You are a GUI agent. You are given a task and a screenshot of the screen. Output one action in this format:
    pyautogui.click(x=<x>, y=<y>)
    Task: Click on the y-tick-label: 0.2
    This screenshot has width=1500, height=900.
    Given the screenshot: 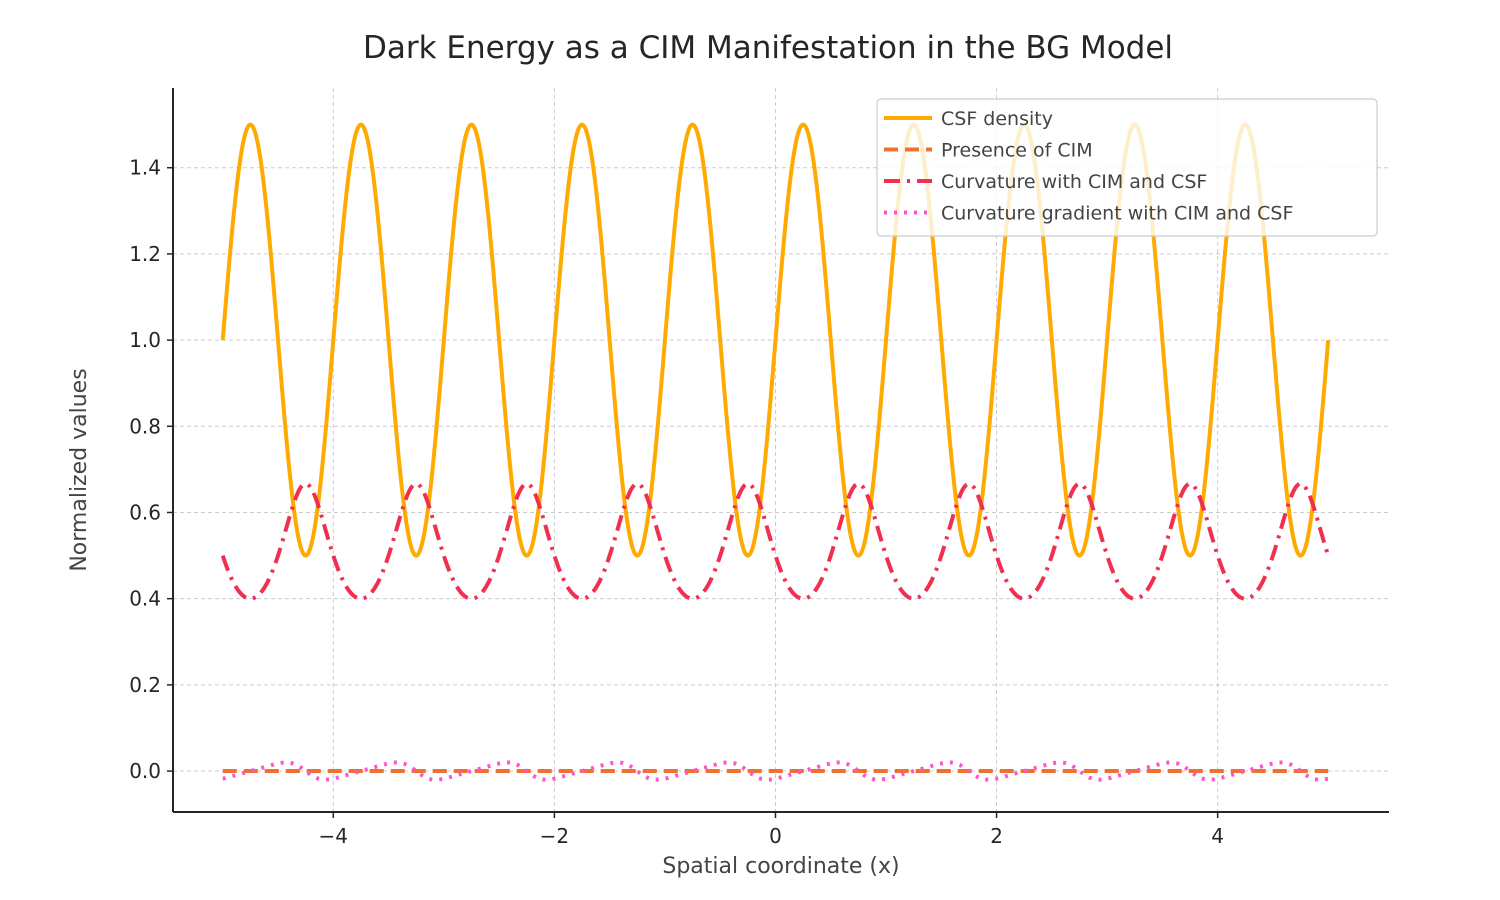 What is the action you would take?
    pyautogui.click(x=145, y=685)
    